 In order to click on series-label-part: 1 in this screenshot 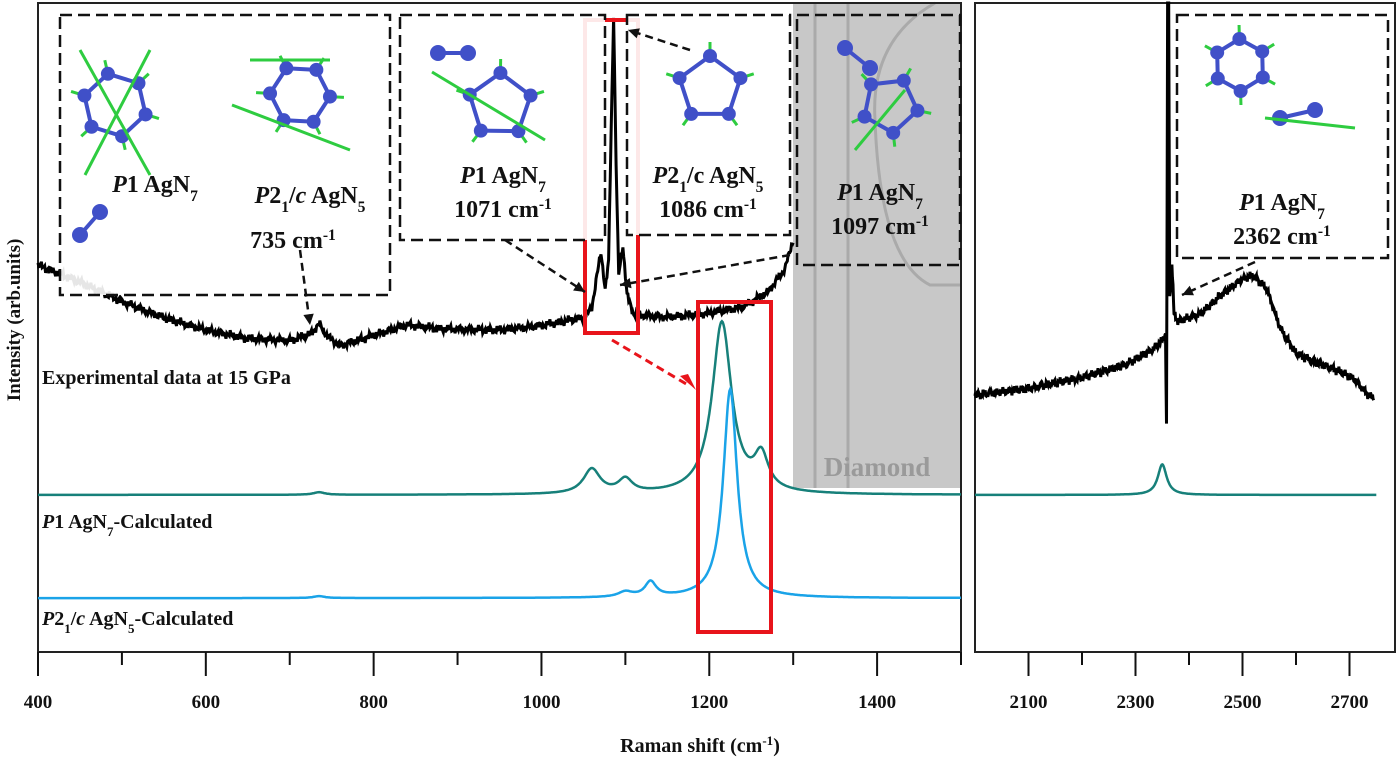, I will do `click(67, 628)`.